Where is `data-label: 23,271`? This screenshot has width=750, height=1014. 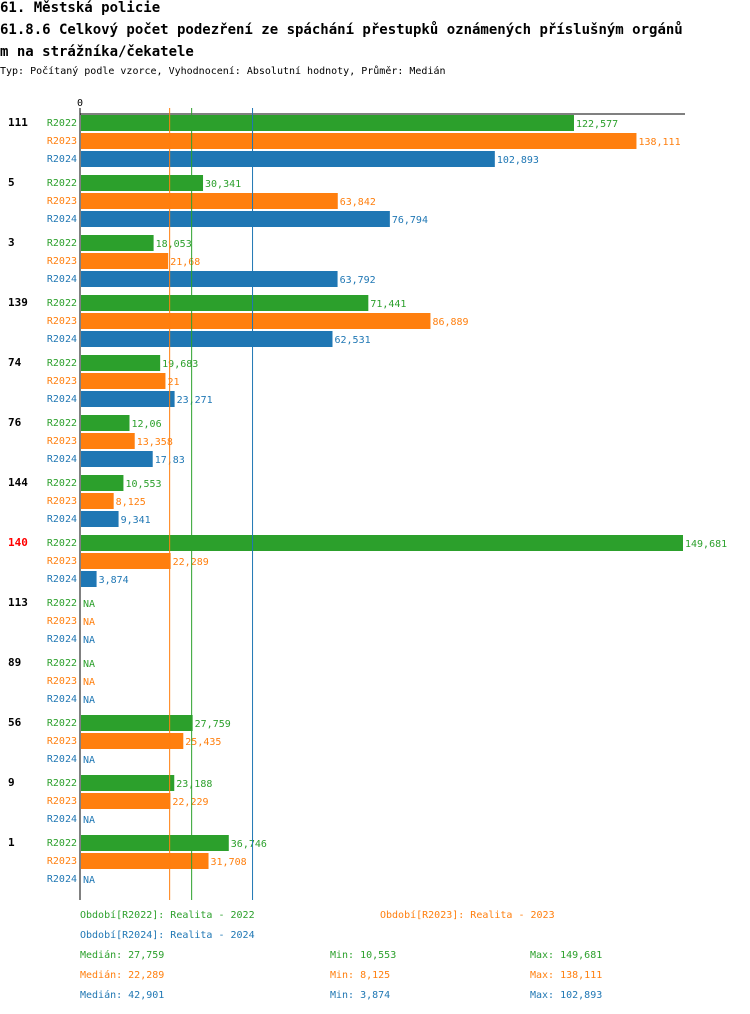
data-label: 23,271 is located at coordinates (195, 400).